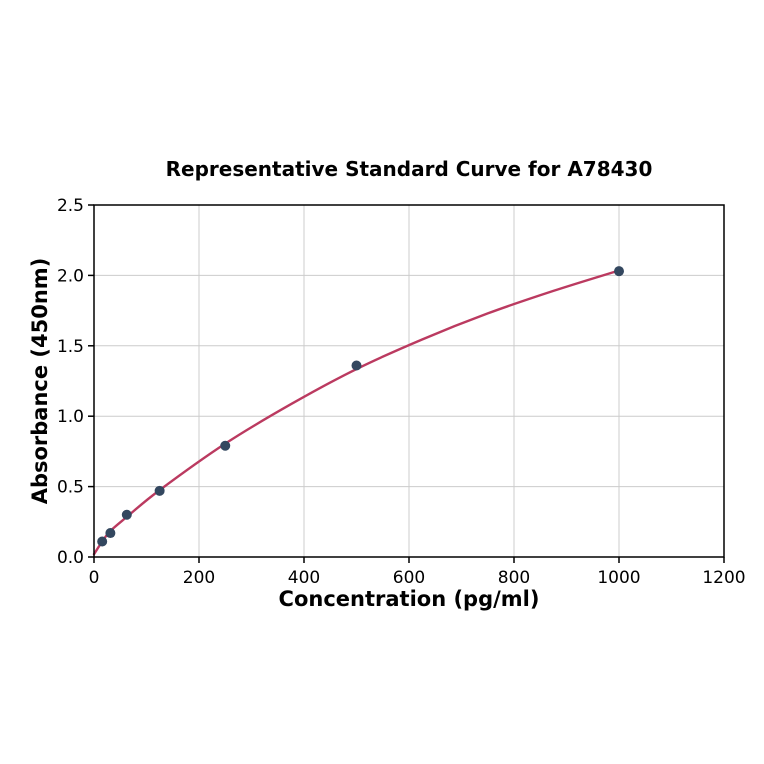 Image resolution: width=764 pixels, height=764 pixels. I want to click on x-tick-label: 400, so click(304, 578).